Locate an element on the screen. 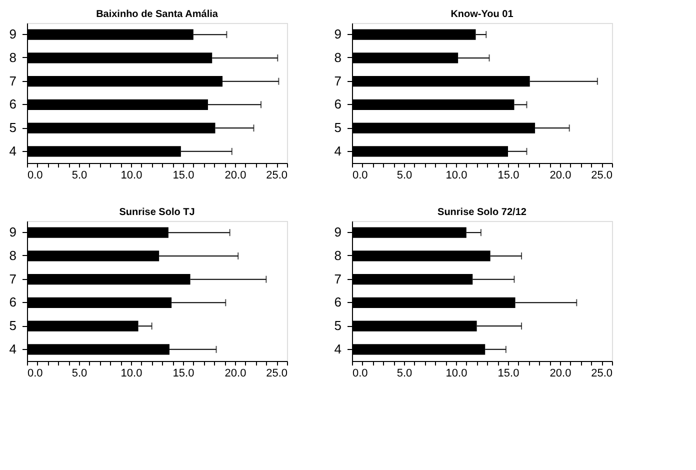 The width and height of the screenshot is (696, 470). chart-title: Sunrise Solo 72/12 is located at coordinates (482, 212).